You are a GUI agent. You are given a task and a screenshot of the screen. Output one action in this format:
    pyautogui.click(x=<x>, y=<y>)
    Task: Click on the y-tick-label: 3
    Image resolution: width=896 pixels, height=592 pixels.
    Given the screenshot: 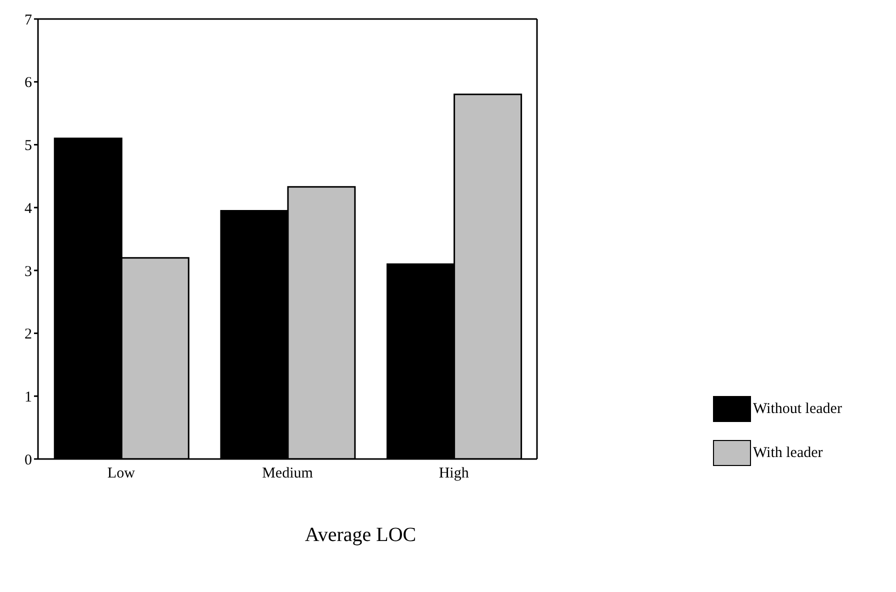 What is the action you would take?
    pyautogui.click(x=28, y=272)
    